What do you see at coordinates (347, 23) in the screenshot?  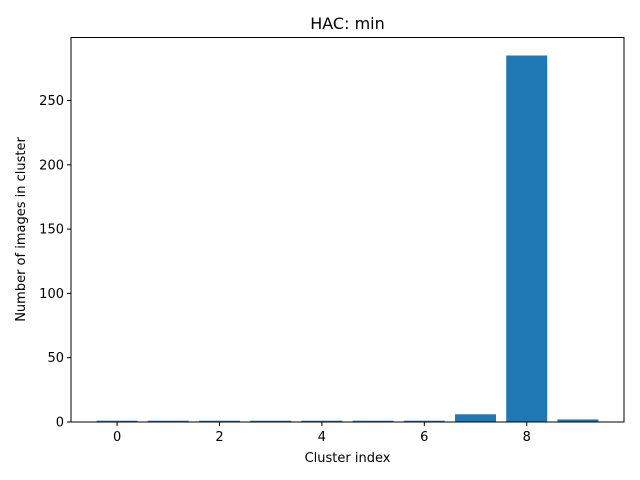 I see `chart-title: HAC: min` at bounding box center [347, 23].